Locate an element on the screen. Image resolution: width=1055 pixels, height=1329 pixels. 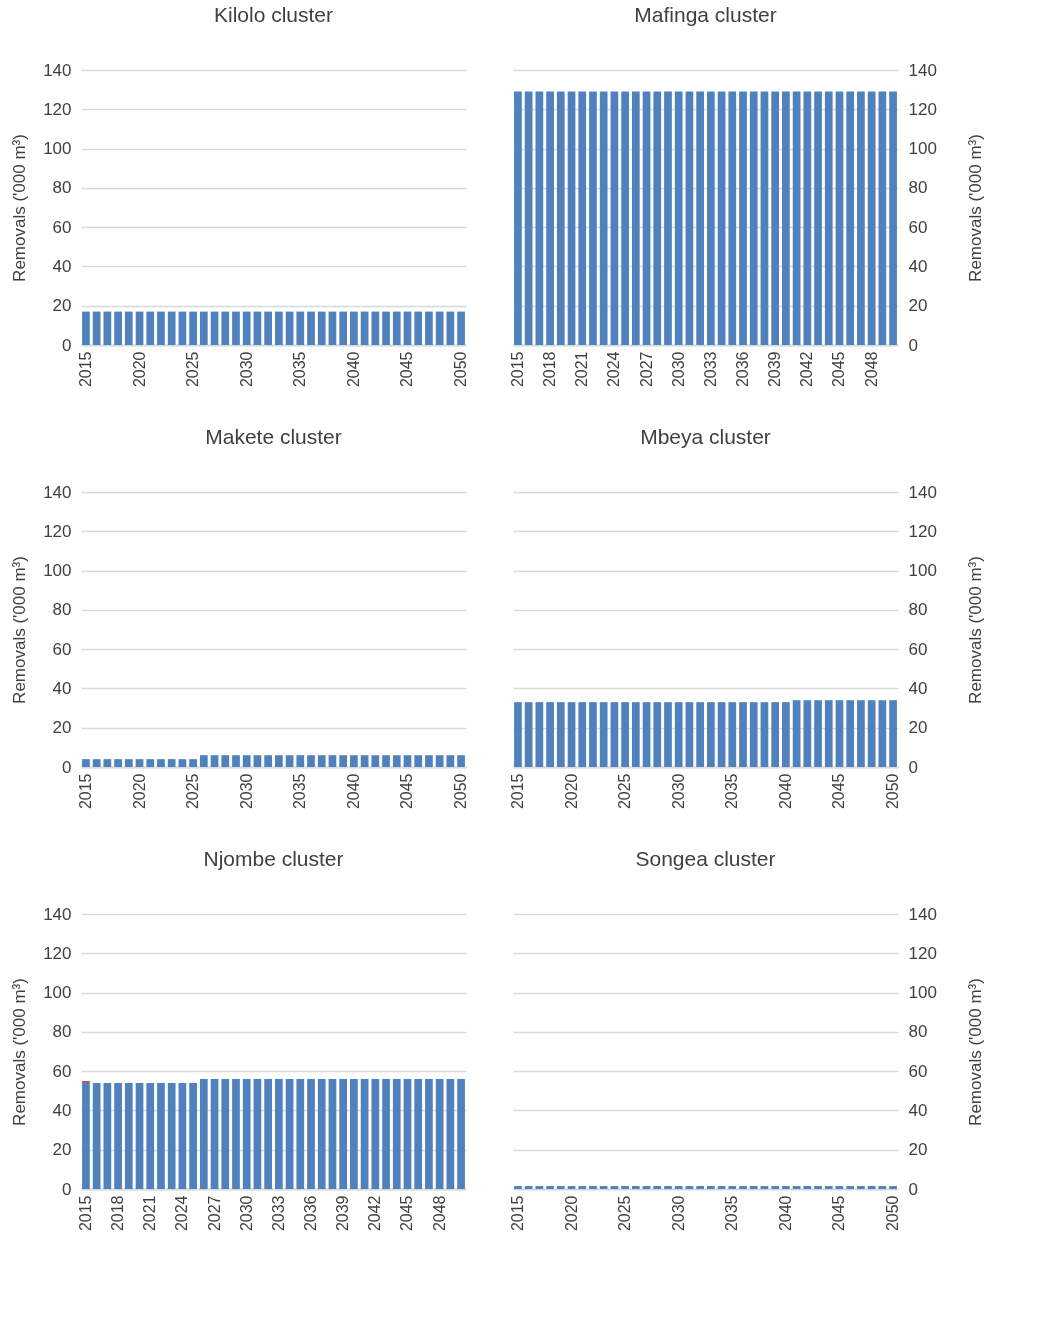
x-tick-label: 2027 is located at coordinates (646, 369).